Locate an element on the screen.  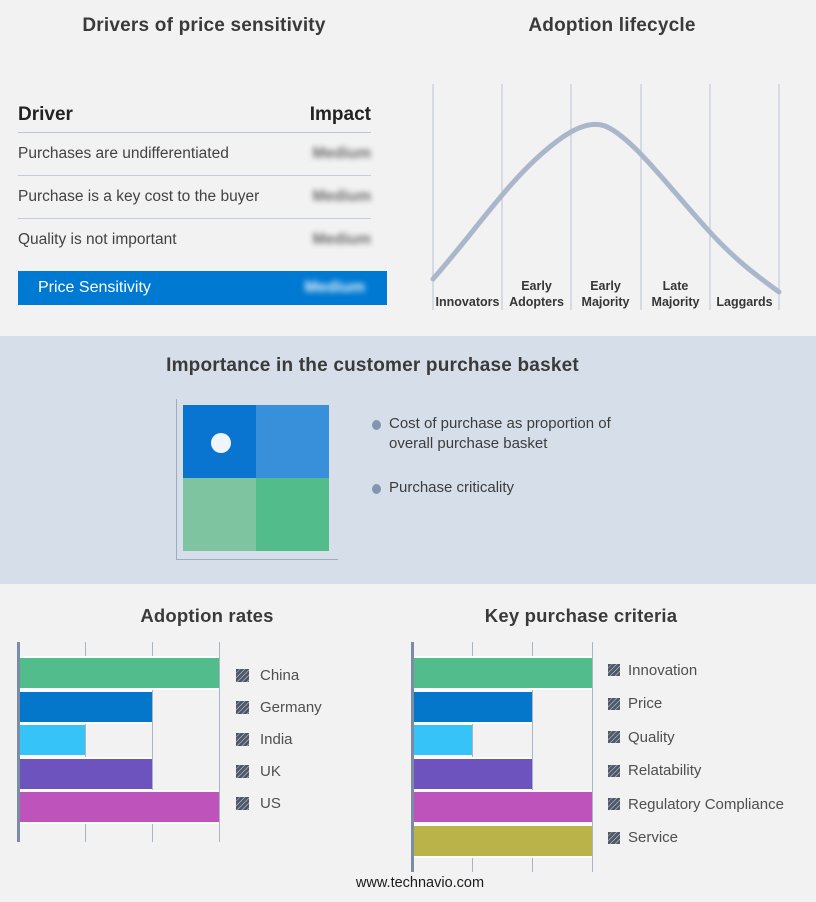
legend-item-us: US is located at coordinates (279, 803).